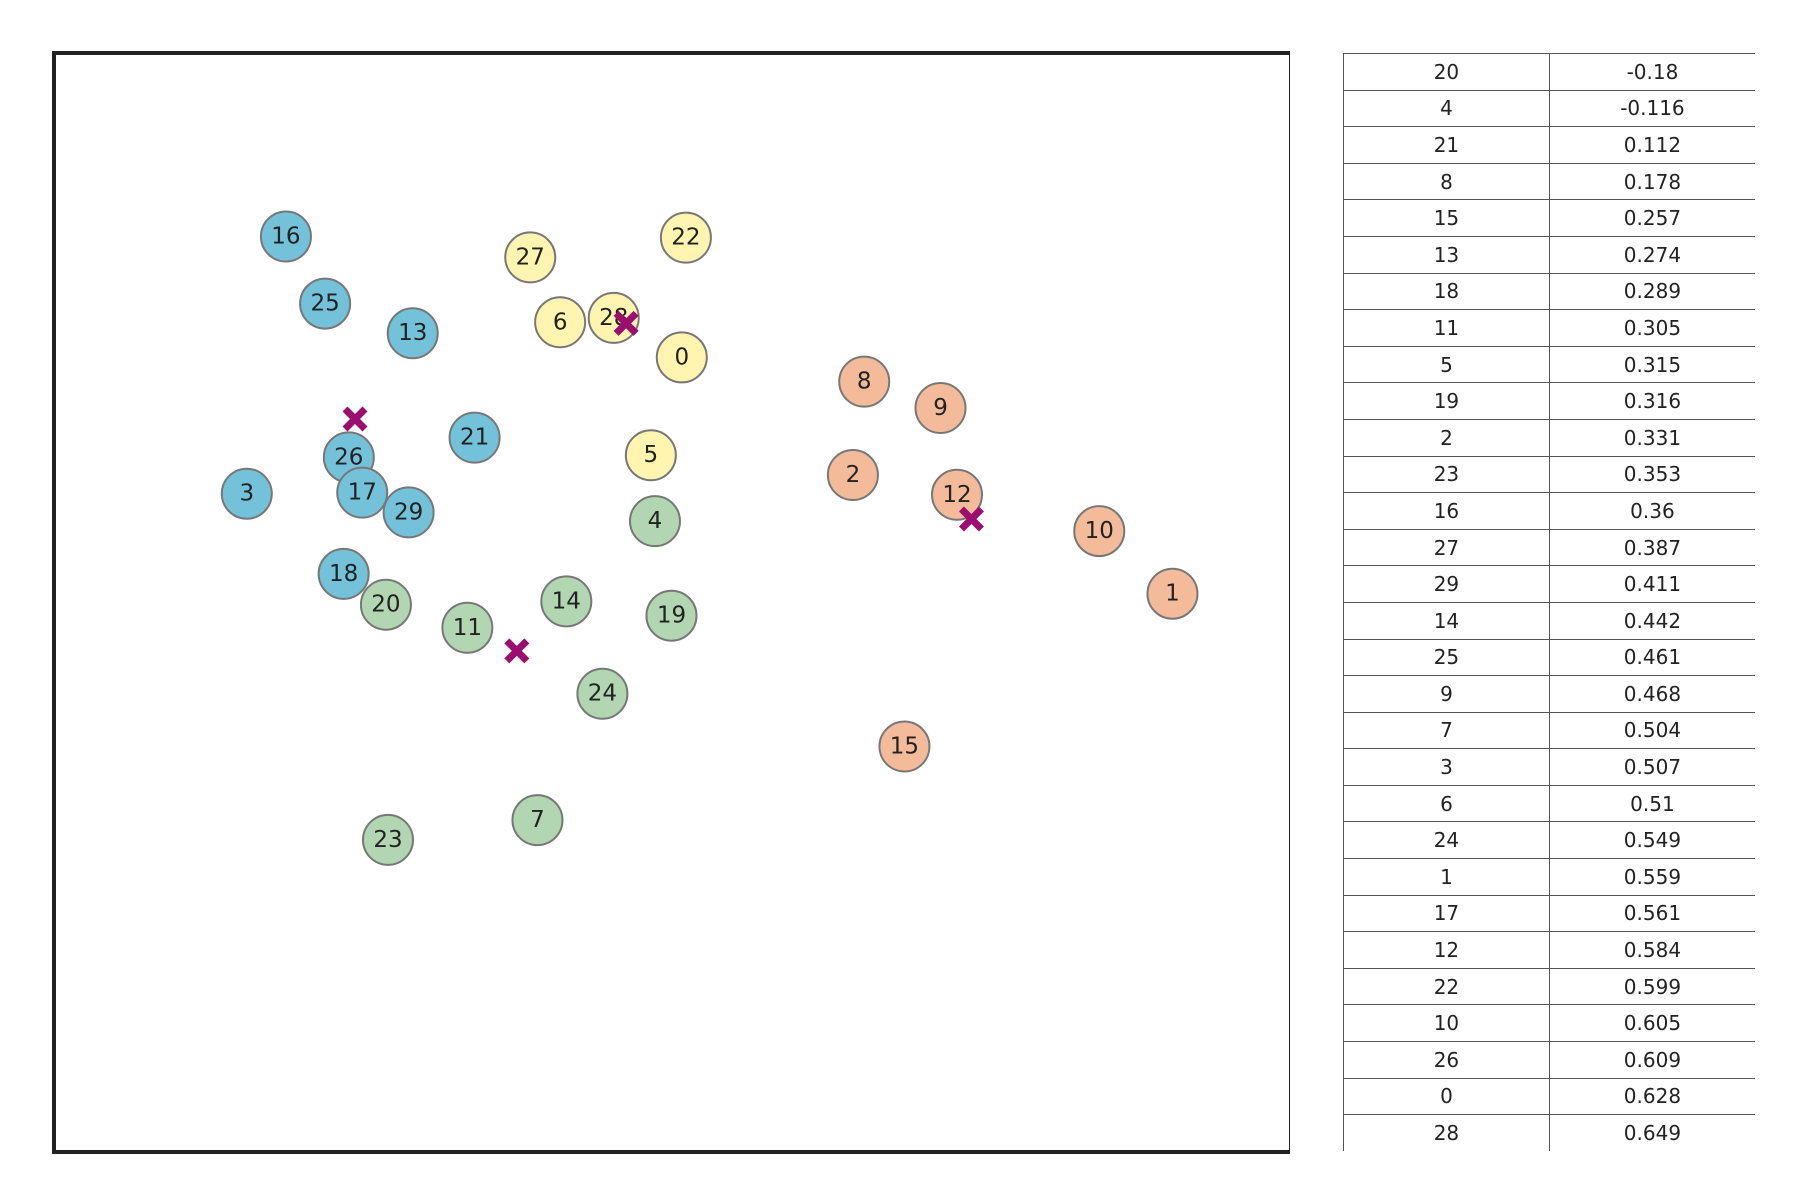  I want to click on scatter-point-label: 12, so click(956, 495).